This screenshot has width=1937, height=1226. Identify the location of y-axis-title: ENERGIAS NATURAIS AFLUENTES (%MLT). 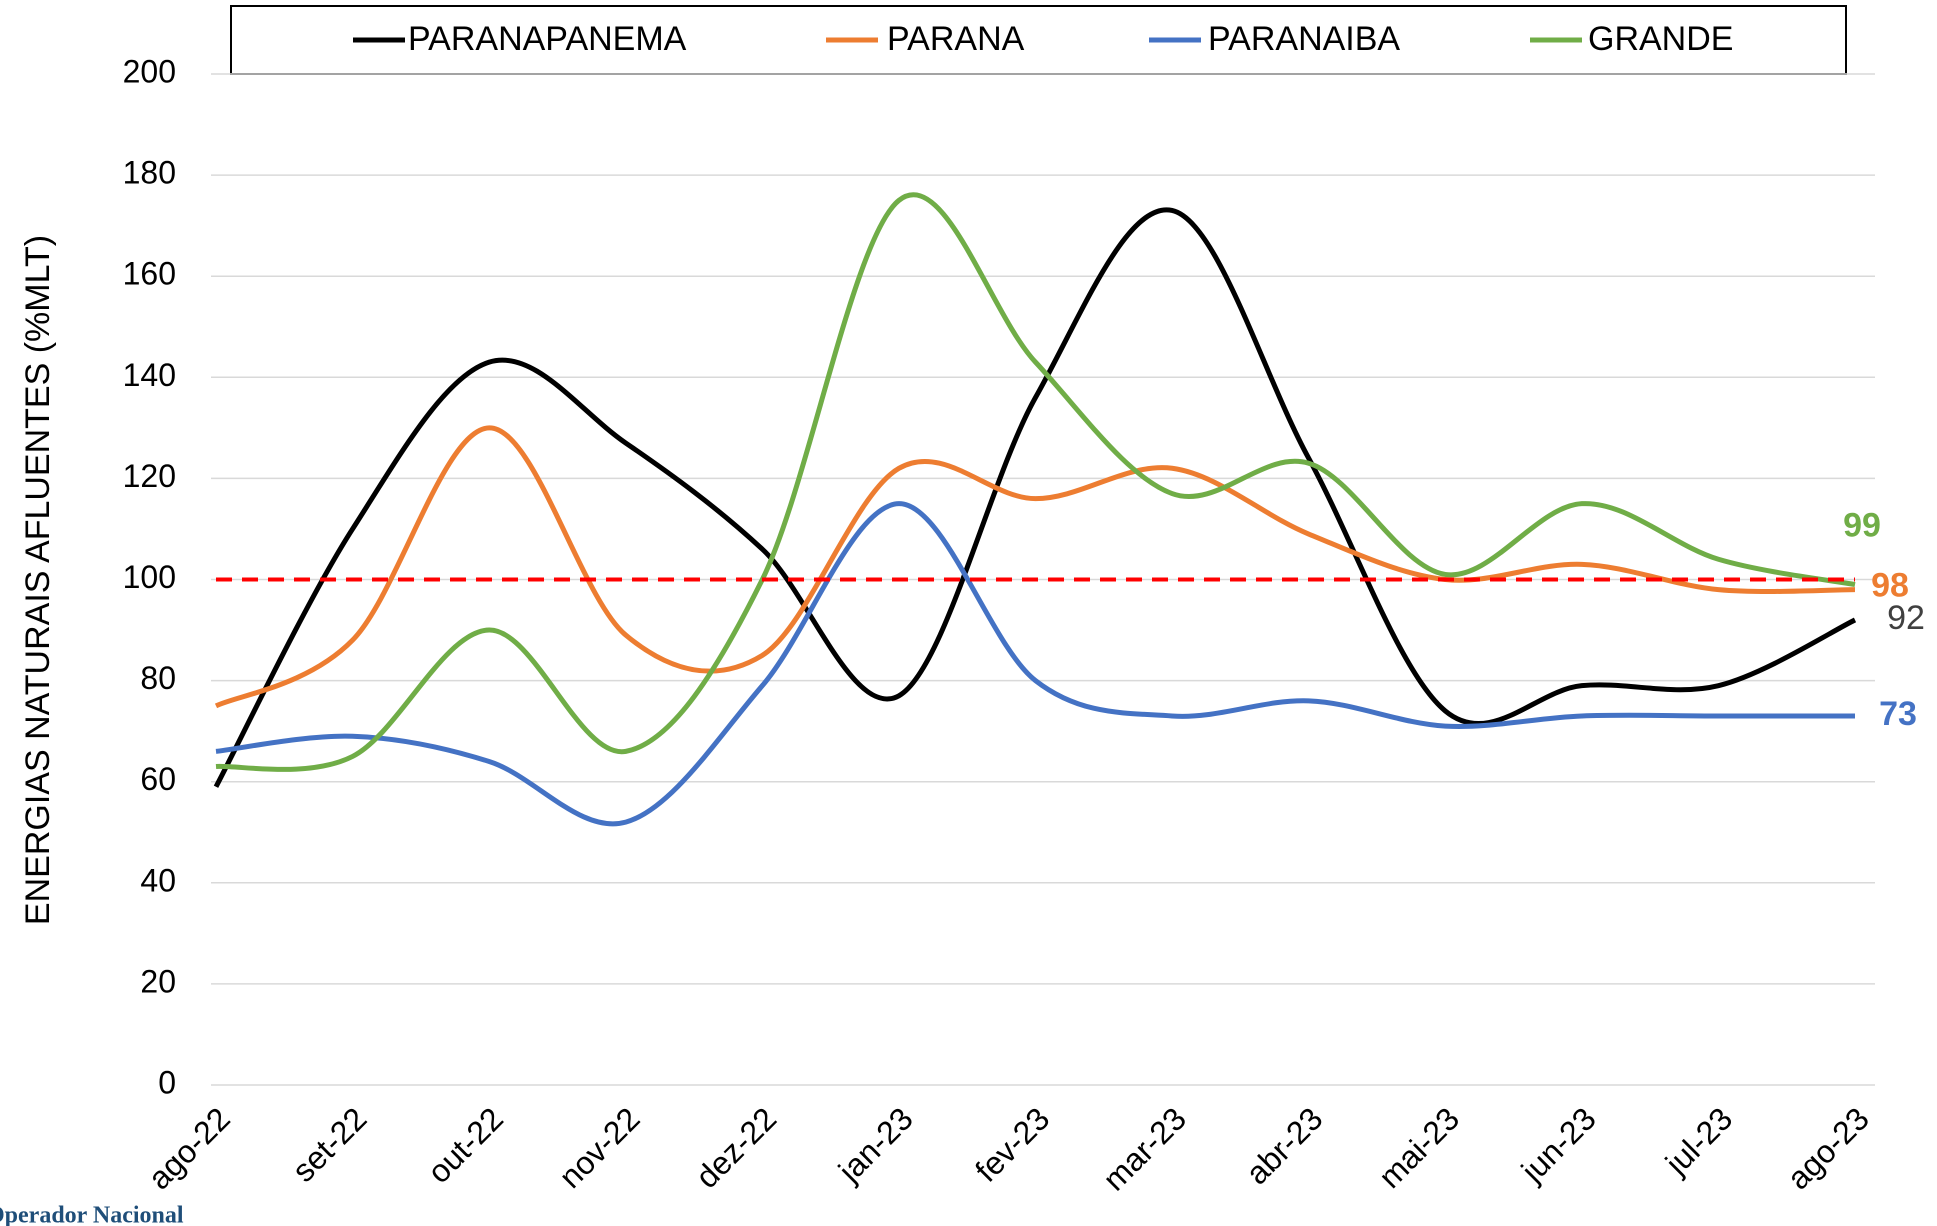
(38, 580).